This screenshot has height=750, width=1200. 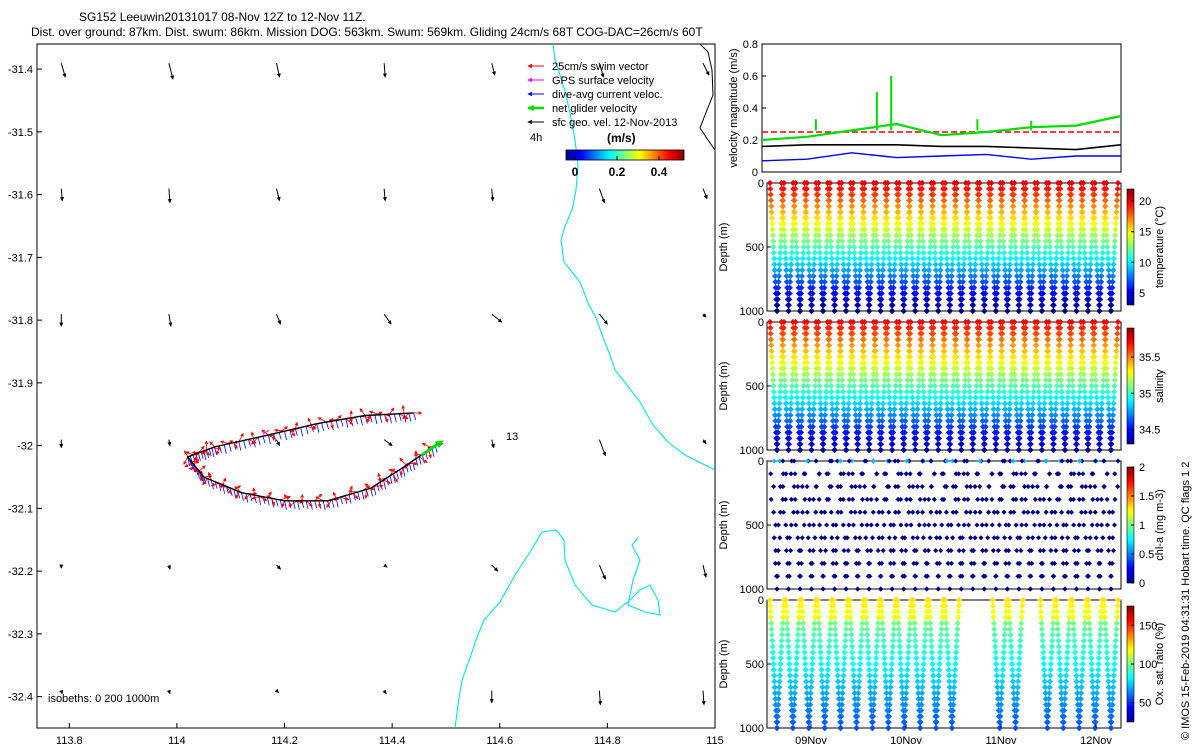 What do you see at coordinates (103, 699) in the screenshot?
I see `isobaths-label: isobeths: 0 200 1000m` at bounding box center [103, 699].